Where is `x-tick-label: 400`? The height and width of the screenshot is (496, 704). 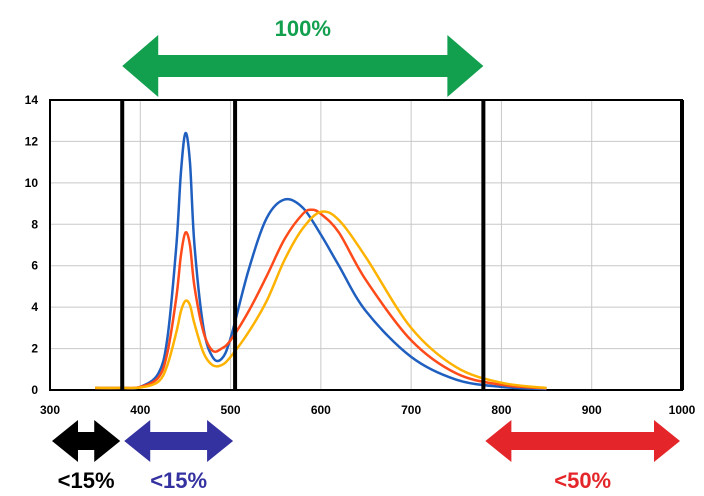 x-tick-label: 400 is located at coordinates (140, 410).